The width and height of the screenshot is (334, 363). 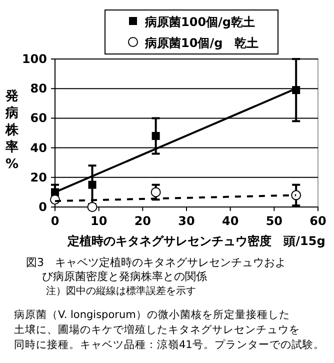 I want to click on y-tick-label: 40, so click(x=38, y=147).